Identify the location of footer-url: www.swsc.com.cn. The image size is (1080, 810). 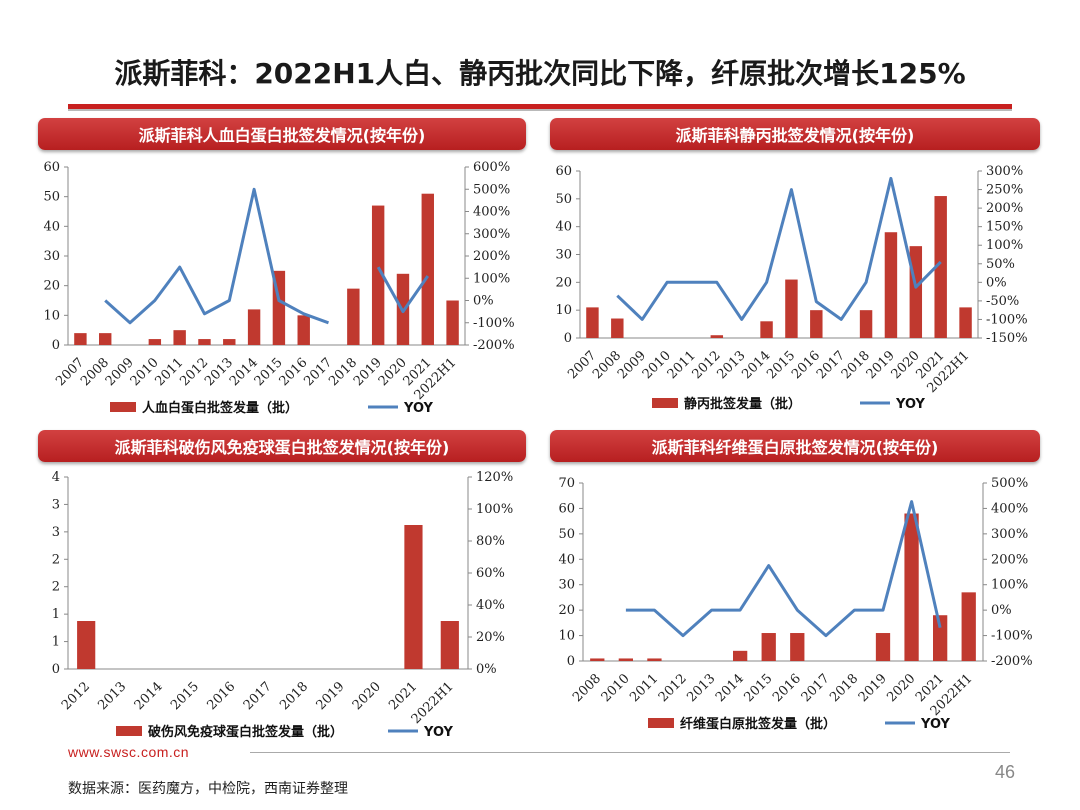
(129, 752).